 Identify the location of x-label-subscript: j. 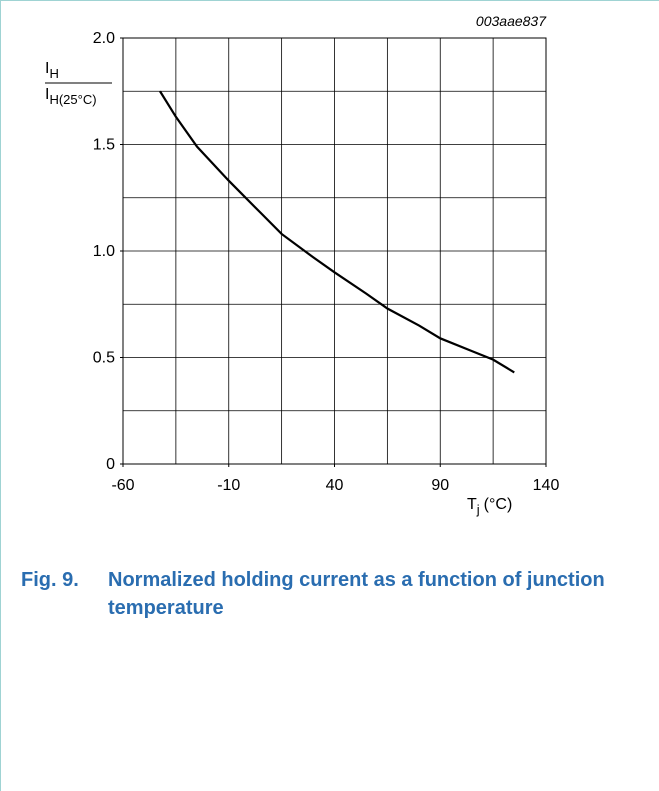
(478, 509).